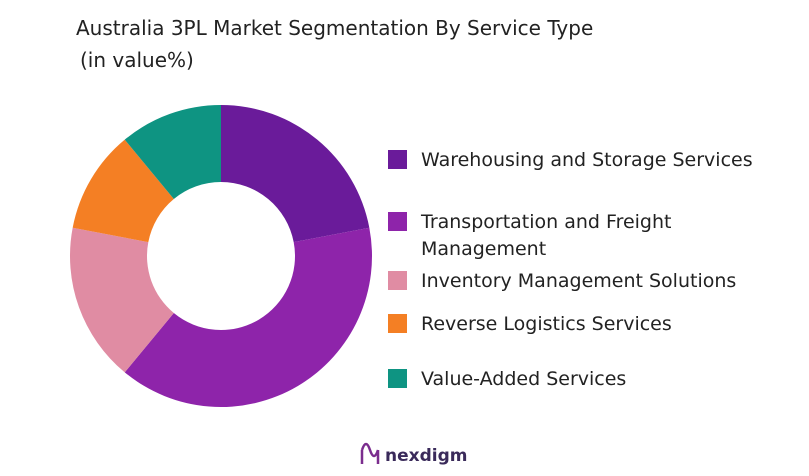 The width and height of the screenshot is (809, 476). I want to click on legend-item: Value-Added Services, so click(588, 379).